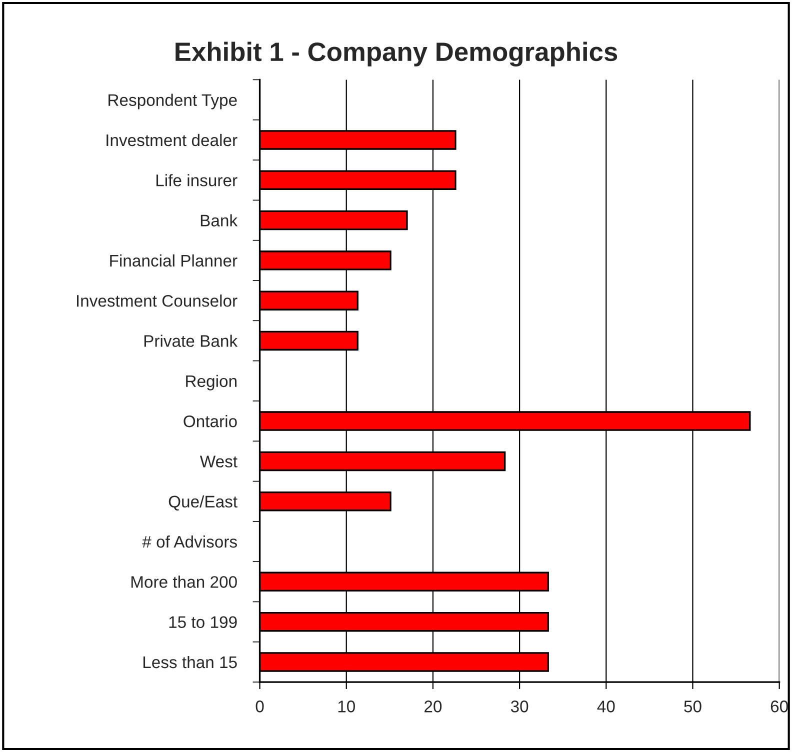  Describe the element at coordinates (189, 541) in the screenshot. I see `y-tick-label: # of Advisors` at that location.